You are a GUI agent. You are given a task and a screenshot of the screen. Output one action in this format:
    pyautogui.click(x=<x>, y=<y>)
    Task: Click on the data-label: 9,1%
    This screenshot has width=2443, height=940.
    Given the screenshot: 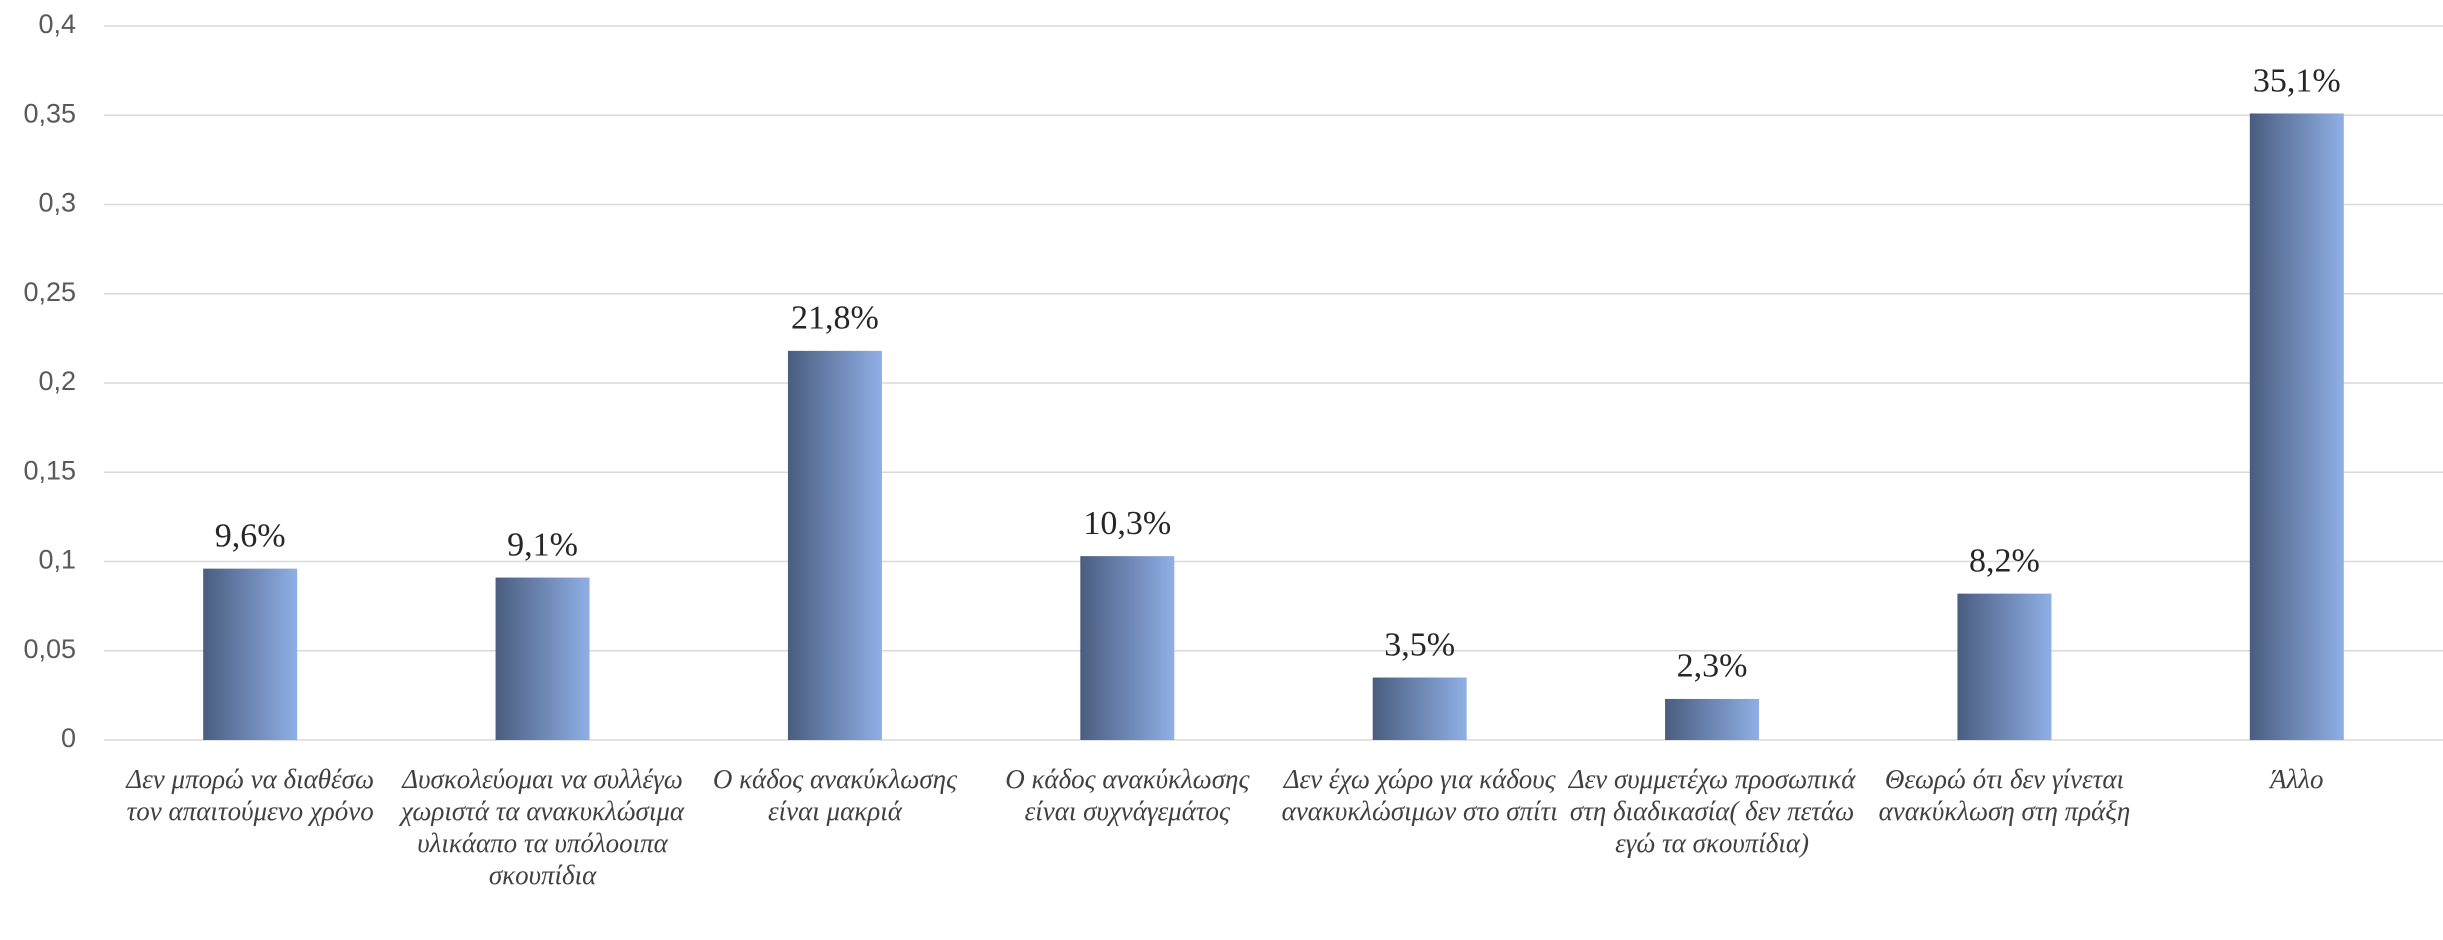 What is the action you would take?
    pyautogui.click(x=542, y=544)
    